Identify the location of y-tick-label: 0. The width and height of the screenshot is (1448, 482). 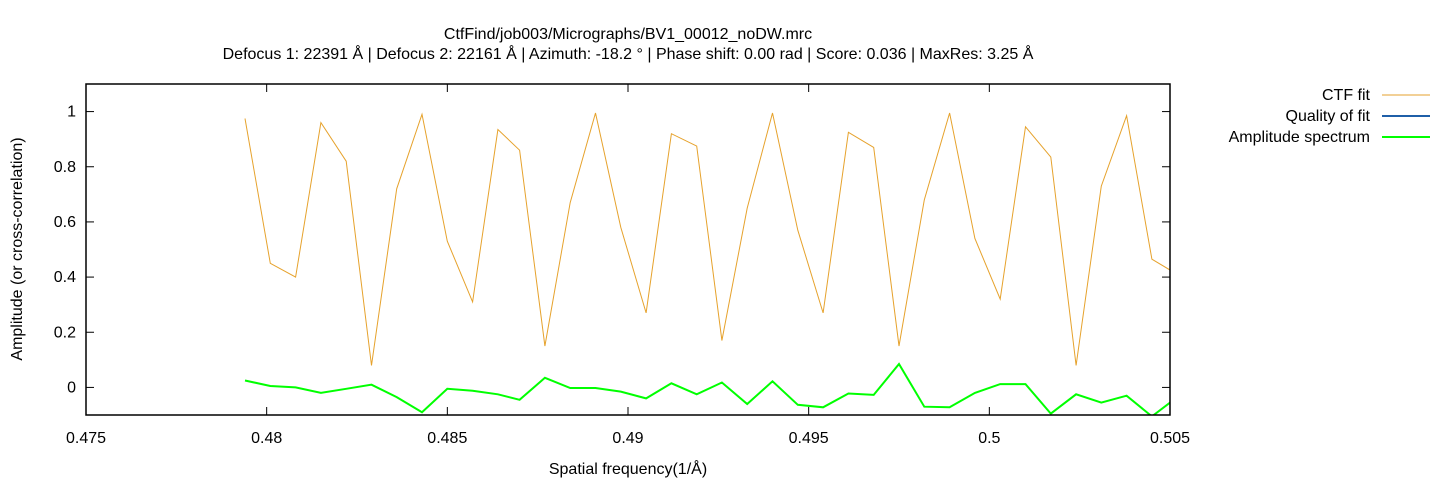
(71, 387).